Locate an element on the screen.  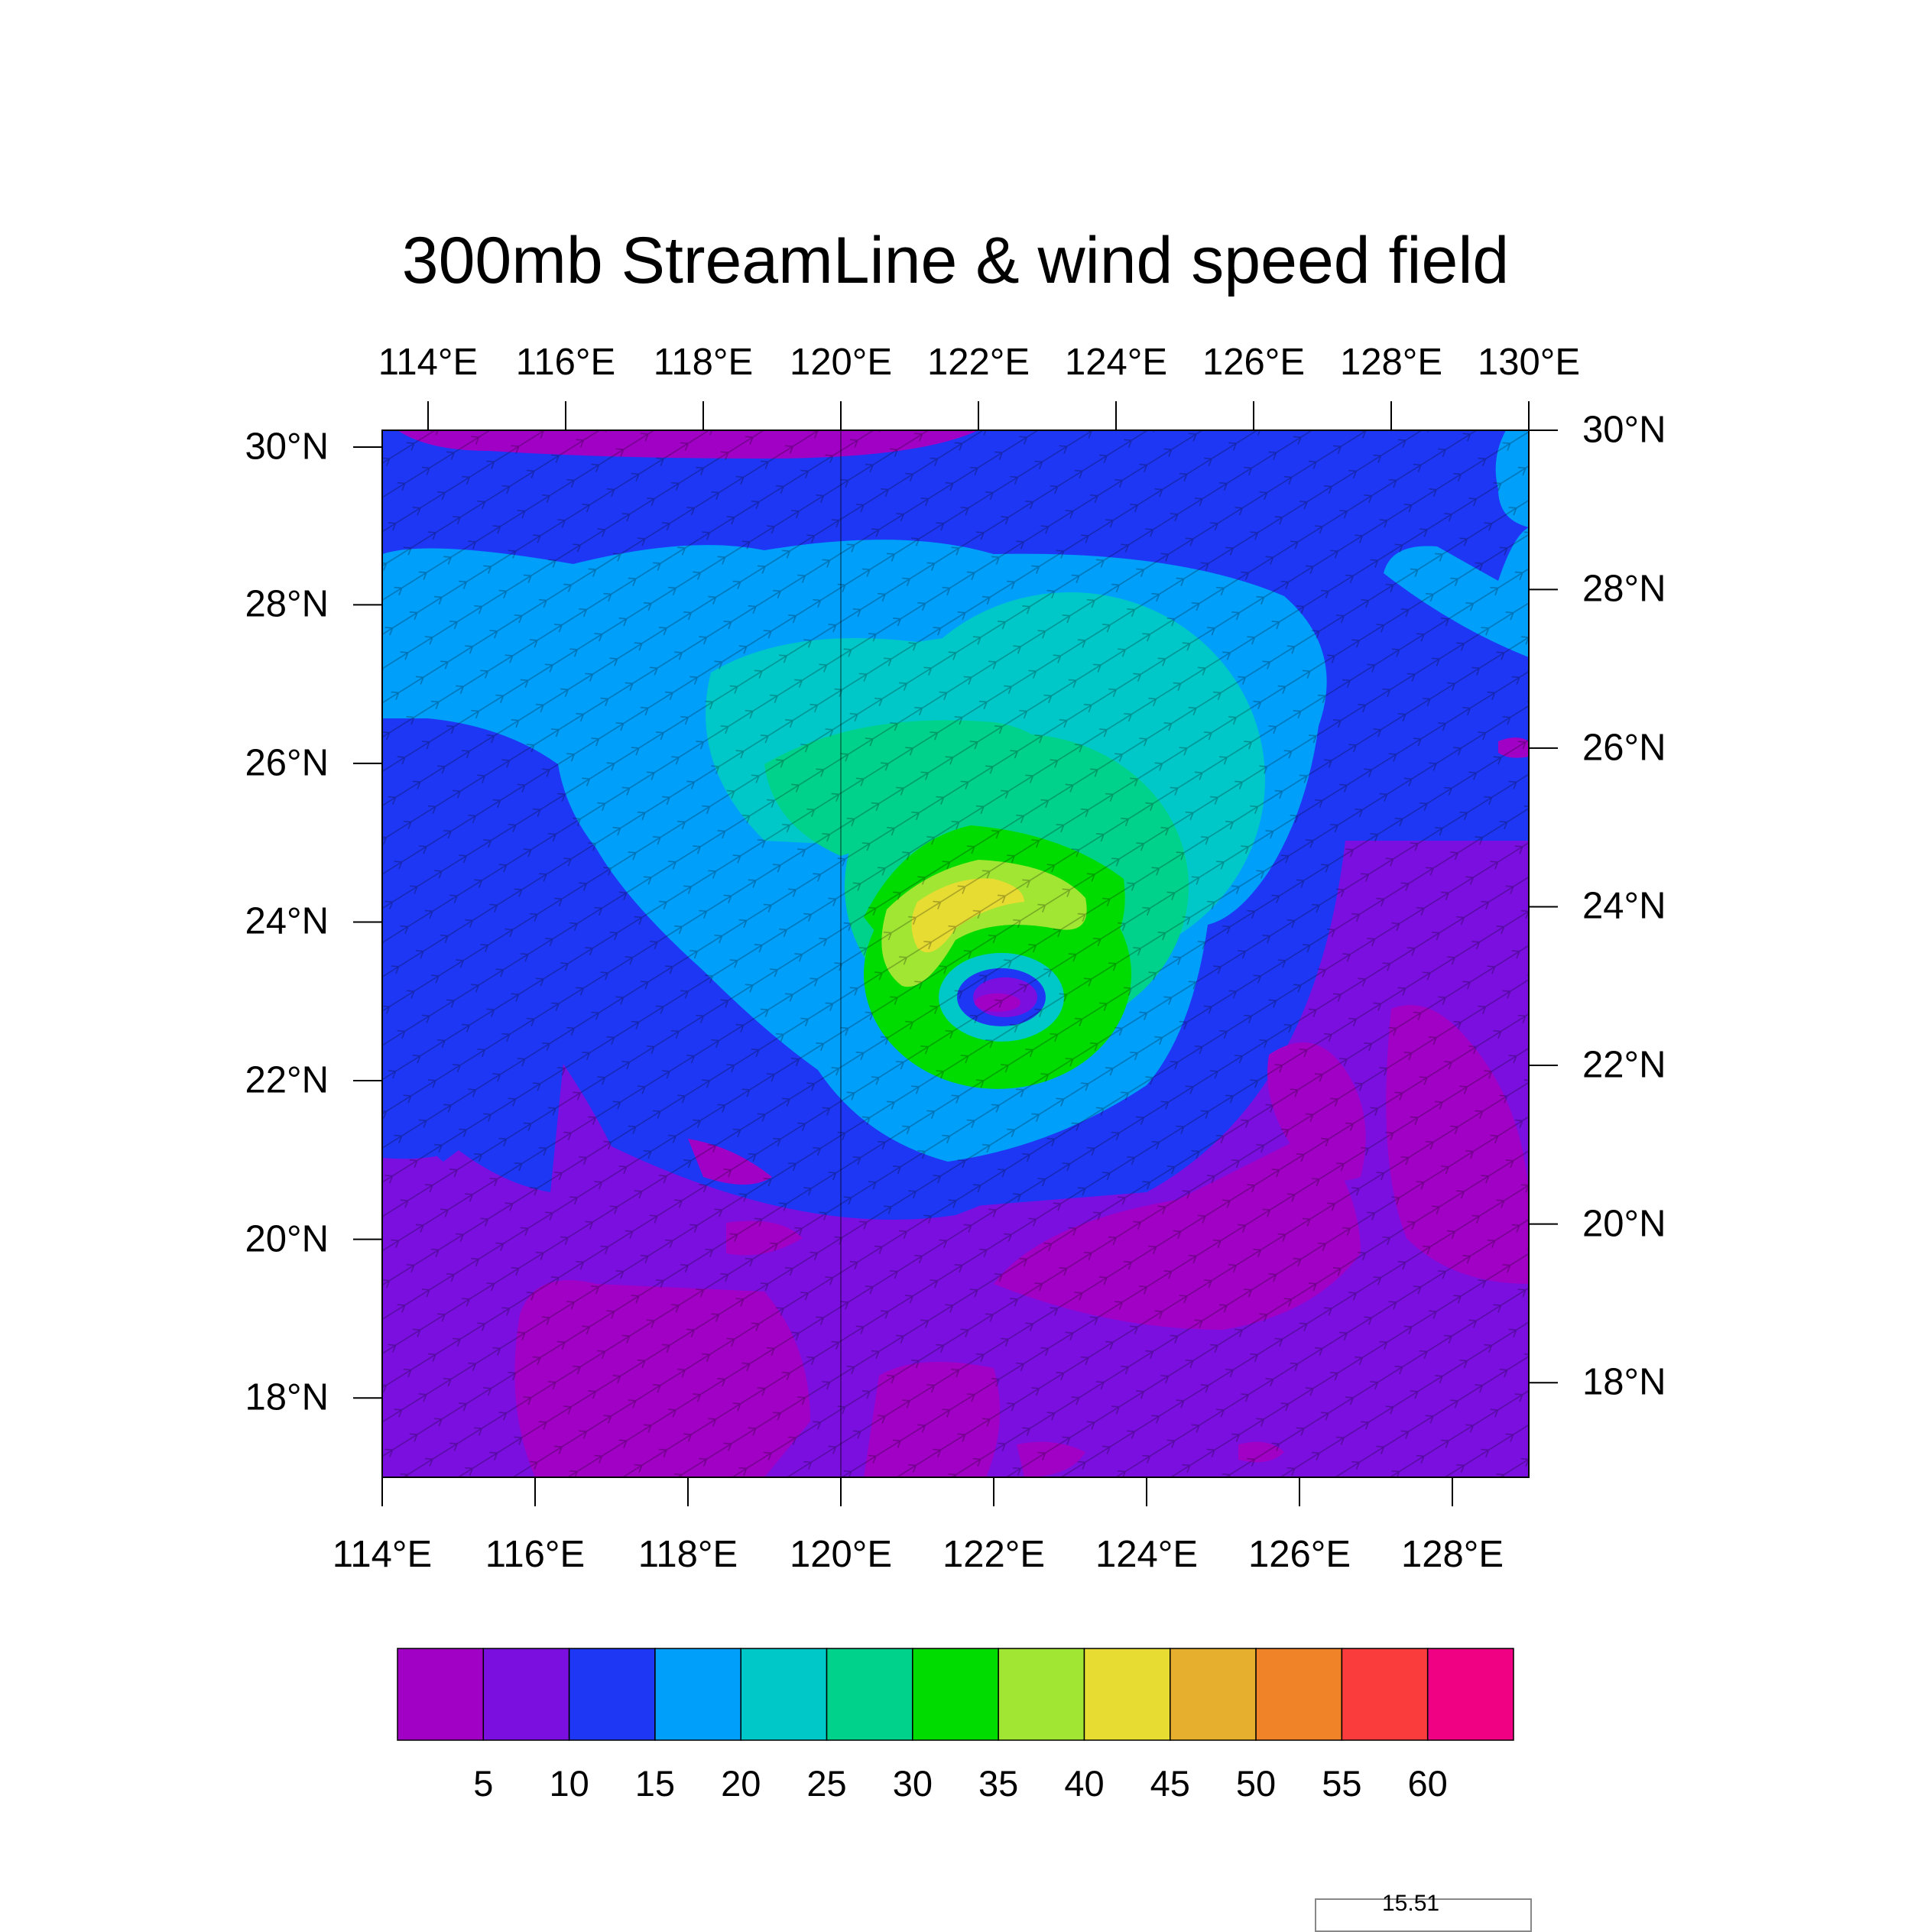
left-lat-label: 24°N is located at coordinates (287, 921).